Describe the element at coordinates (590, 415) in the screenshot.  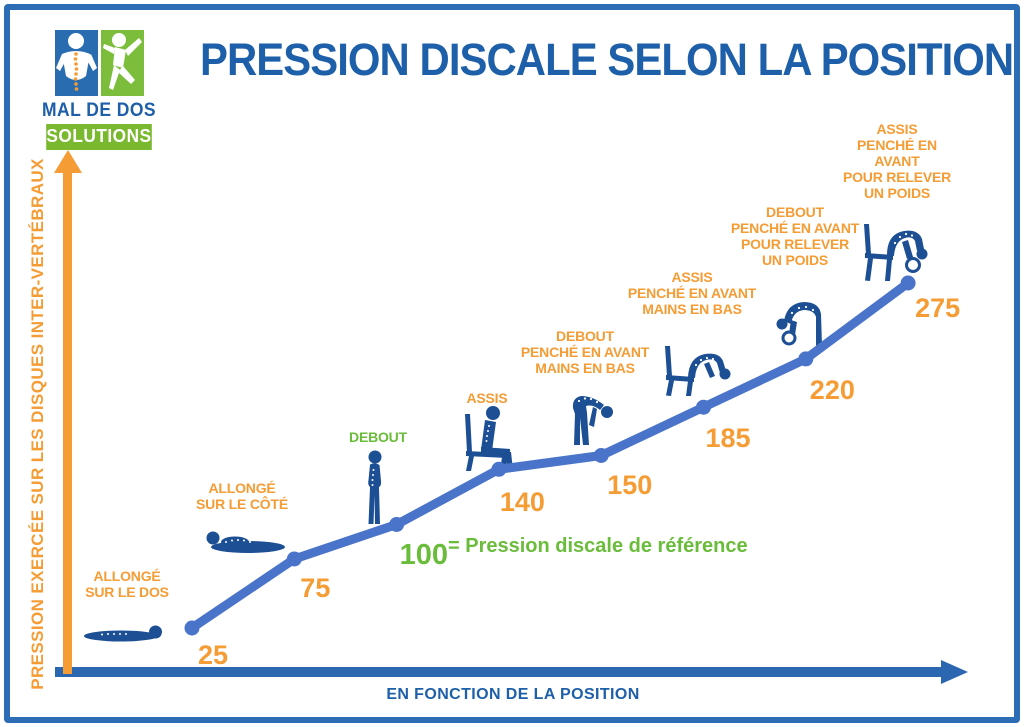
I see `standing-bent-forward-icon` at that location.